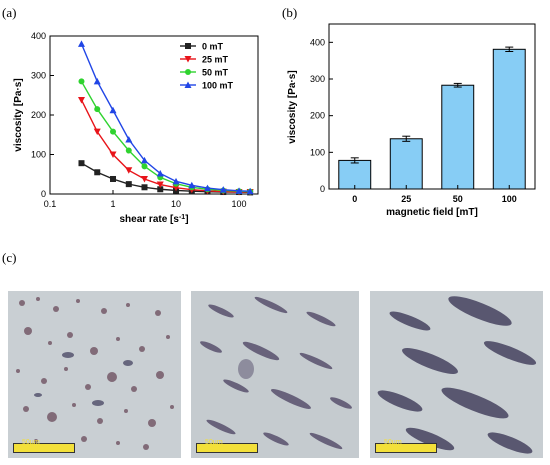 The width and height of the screenshot is (550, 465). What do you see at coordinates (458, 199) in the screenshot?
I see `x-tick-label: 50` at bounding box center [458, 199].